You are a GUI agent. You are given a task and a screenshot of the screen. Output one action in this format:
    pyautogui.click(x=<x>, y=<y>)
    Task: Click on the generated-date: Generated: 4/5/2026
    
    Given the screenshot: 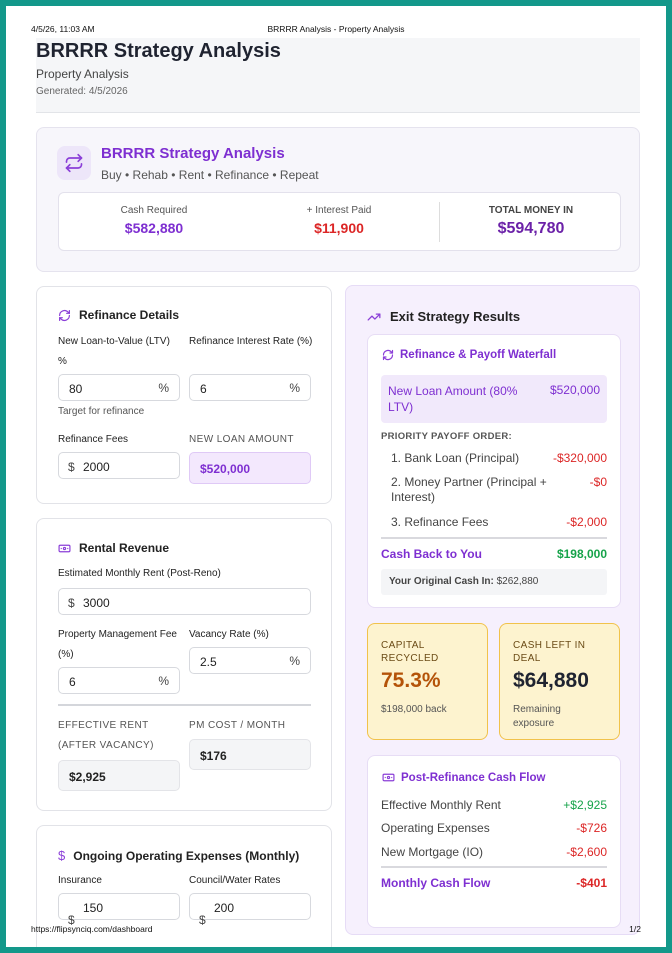 What is the action you would take?
    pyautogui.click(x=82, y=91)
    